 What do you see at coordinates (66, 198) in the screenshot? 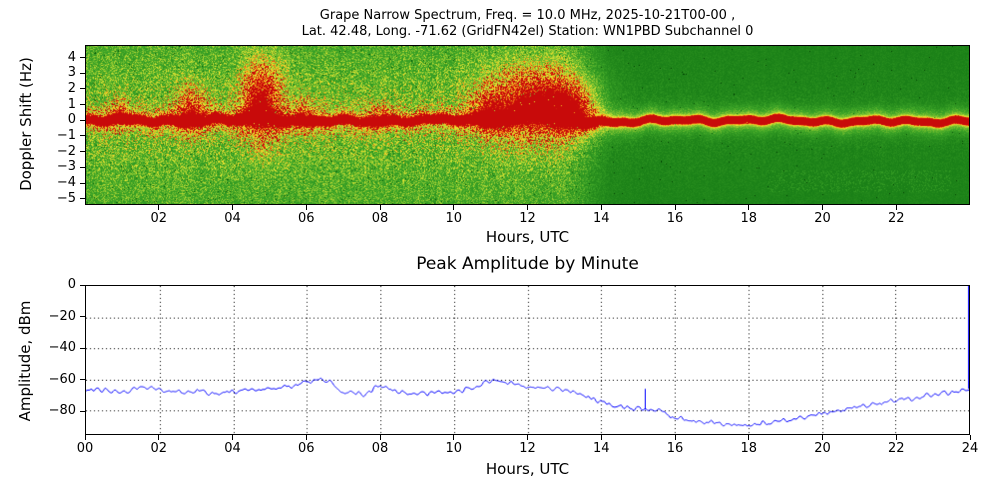
I see `y-tick-label: −5` at bounding box center [66, 198].